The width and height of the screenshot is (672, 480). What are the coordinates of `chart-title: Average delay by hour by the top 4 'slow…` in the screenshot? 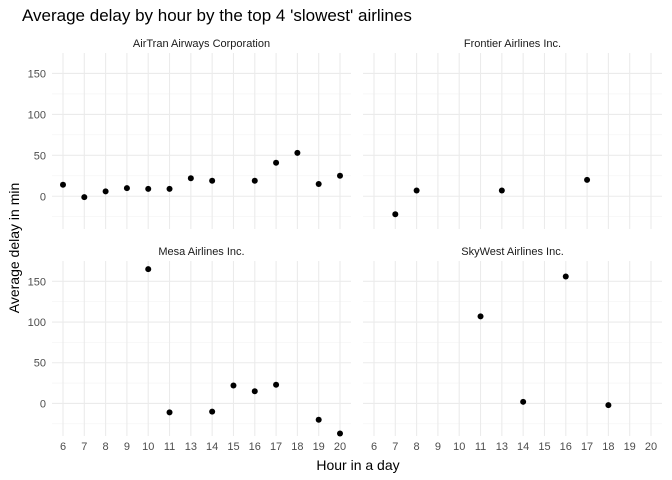 It's located at (217, 15).